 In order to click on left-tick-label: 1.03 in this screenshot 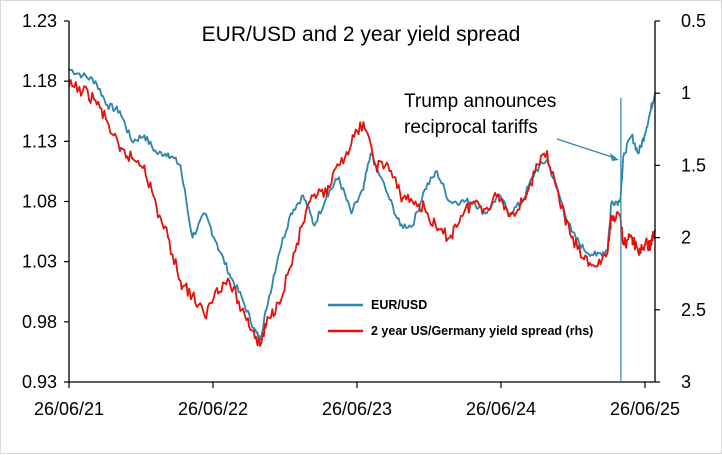, I will do `click(39, 262)`.